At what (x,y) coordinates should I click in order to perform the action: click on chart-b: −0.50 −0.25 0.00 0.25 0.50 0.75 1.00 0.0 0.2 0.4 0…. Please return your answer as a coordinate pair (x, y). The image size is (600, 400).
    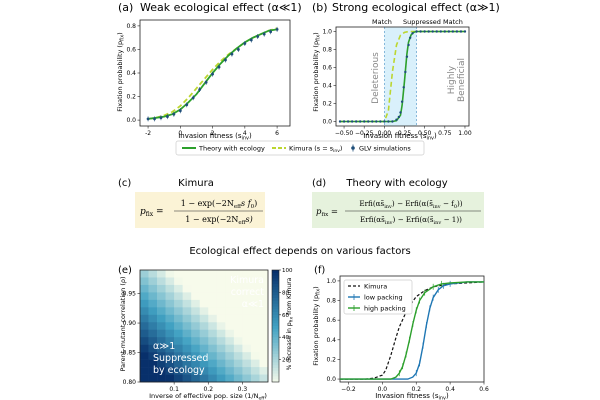
    Looking at the image, I should click on (397, 81).